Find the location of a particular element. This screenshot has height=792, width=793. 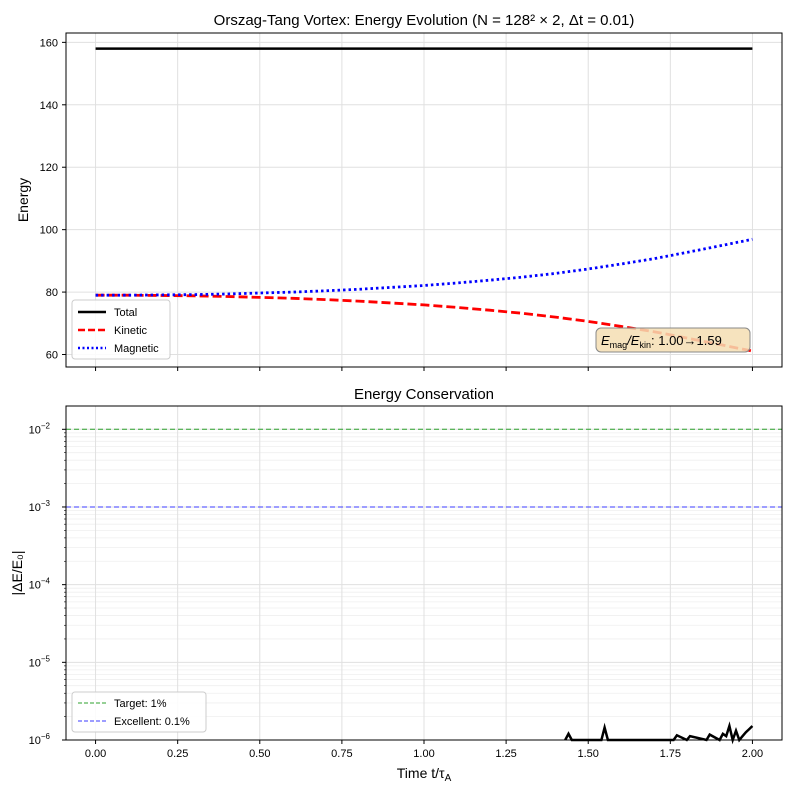

x-tick-label: 0.00 is located at coordinates (95, 754).